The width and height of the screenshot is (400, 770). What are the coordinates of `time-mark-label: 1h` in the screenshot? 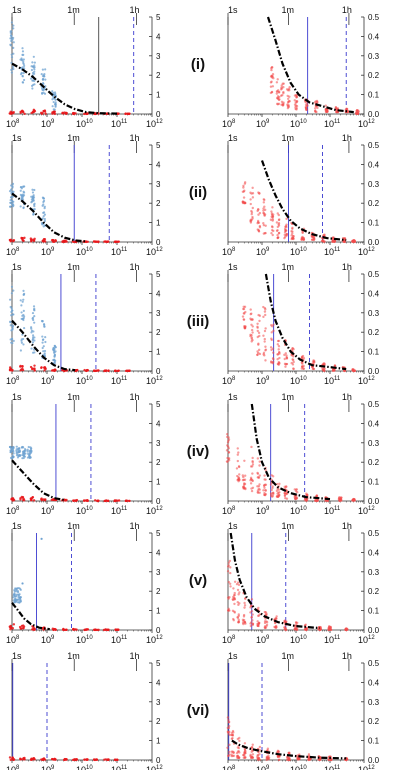 It's located at (134, 138).